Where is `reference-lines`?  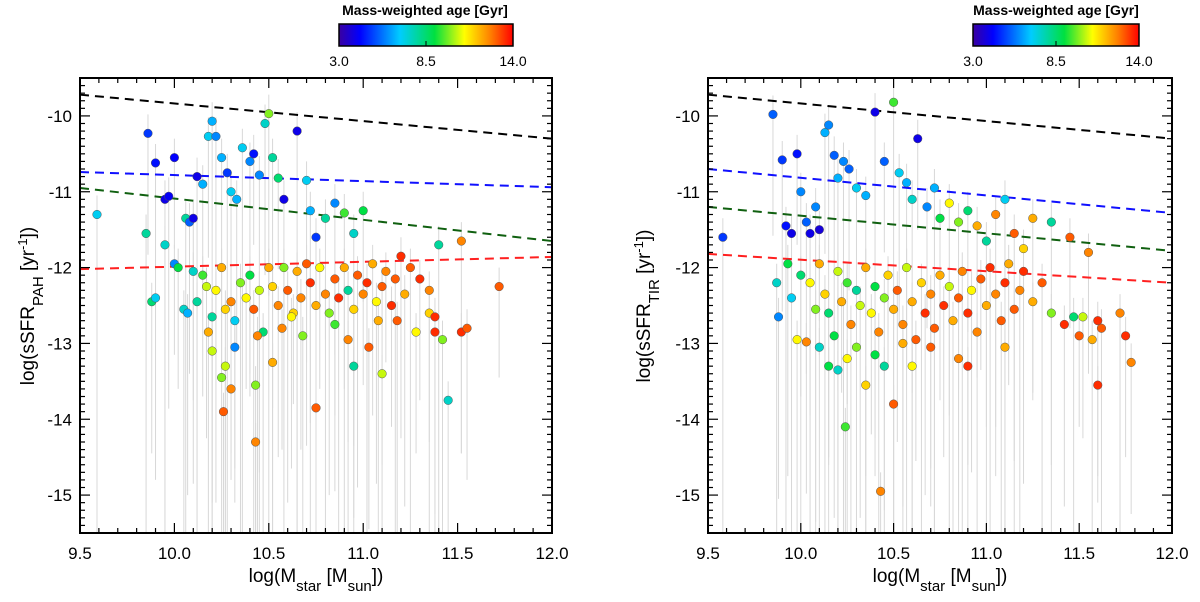 reference-lines is located at coordinates (316, 182).